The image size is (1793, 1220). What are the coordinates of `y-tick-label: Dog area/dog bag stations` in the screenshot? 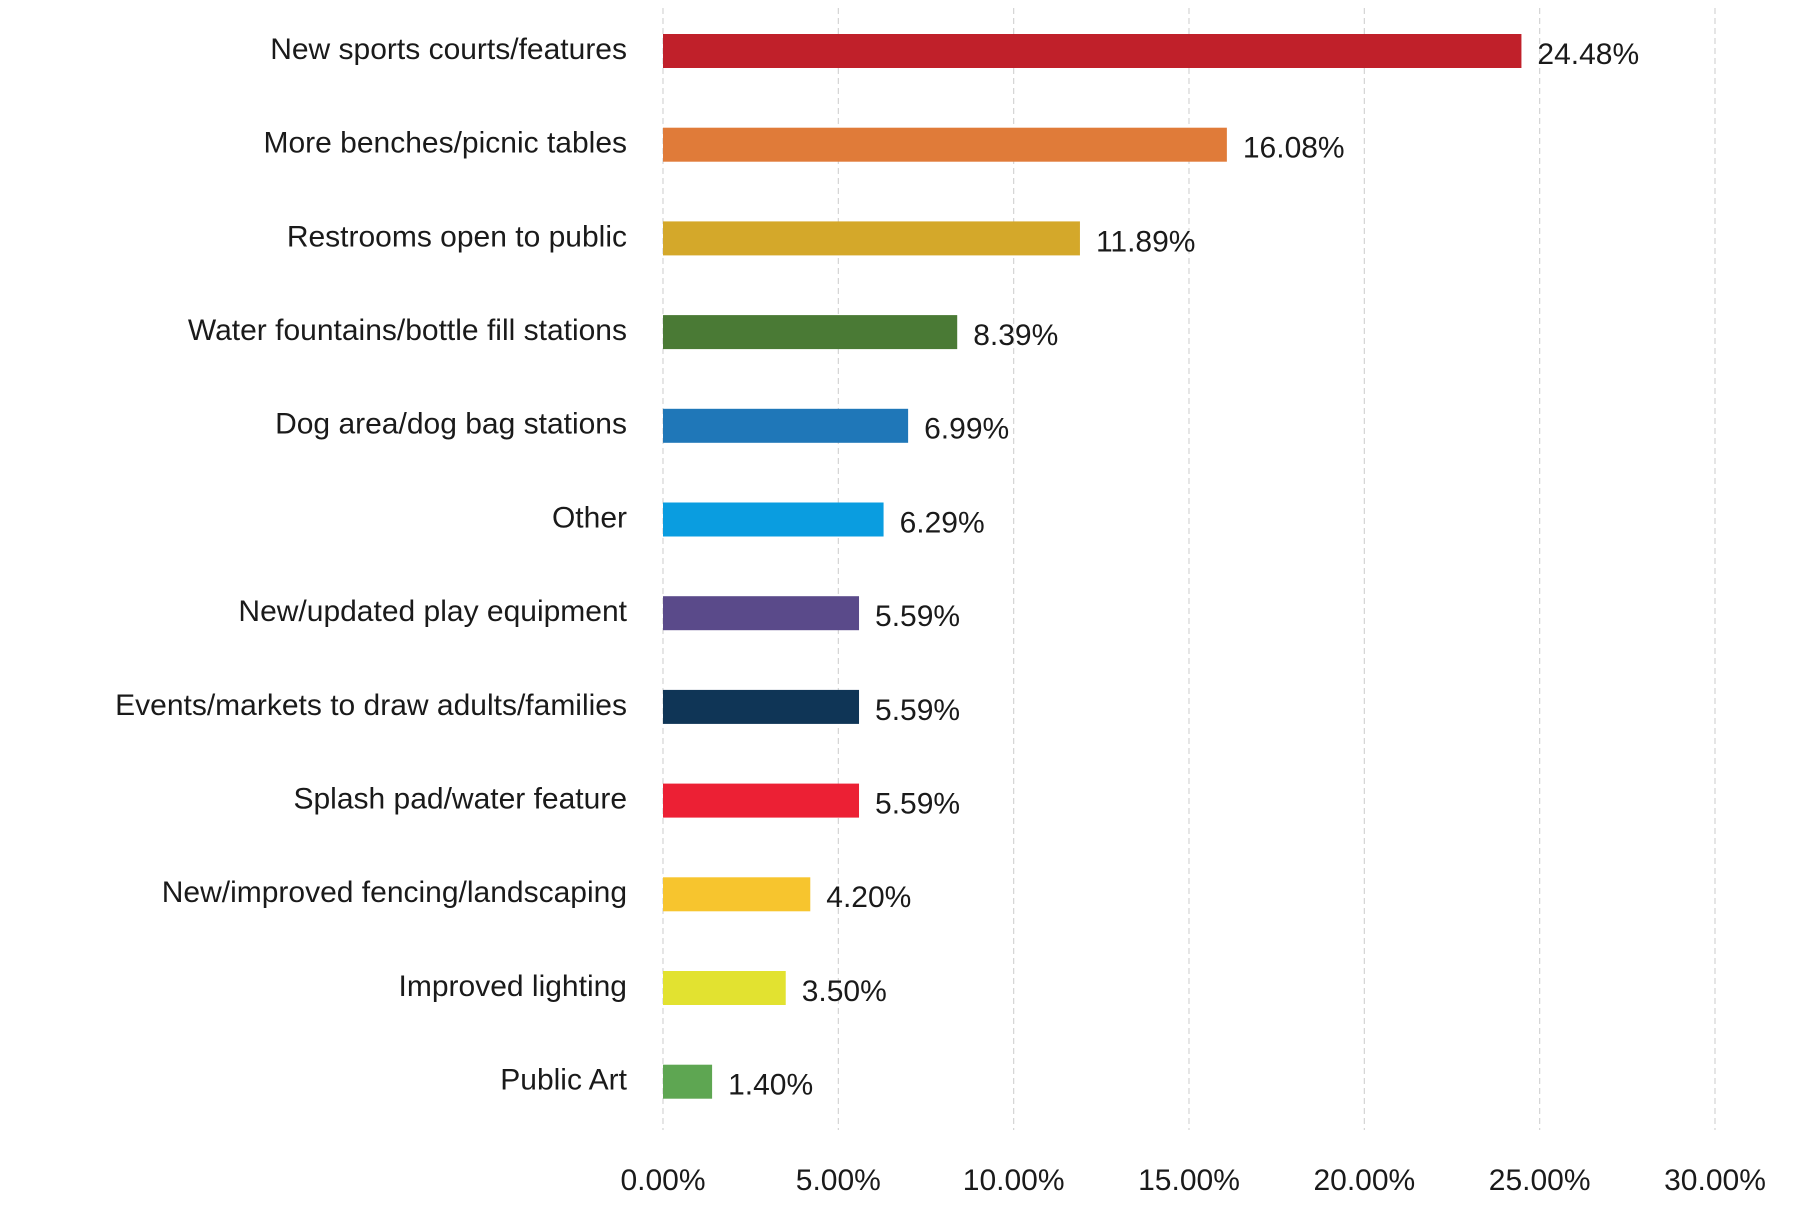 It's located at (451, 424).